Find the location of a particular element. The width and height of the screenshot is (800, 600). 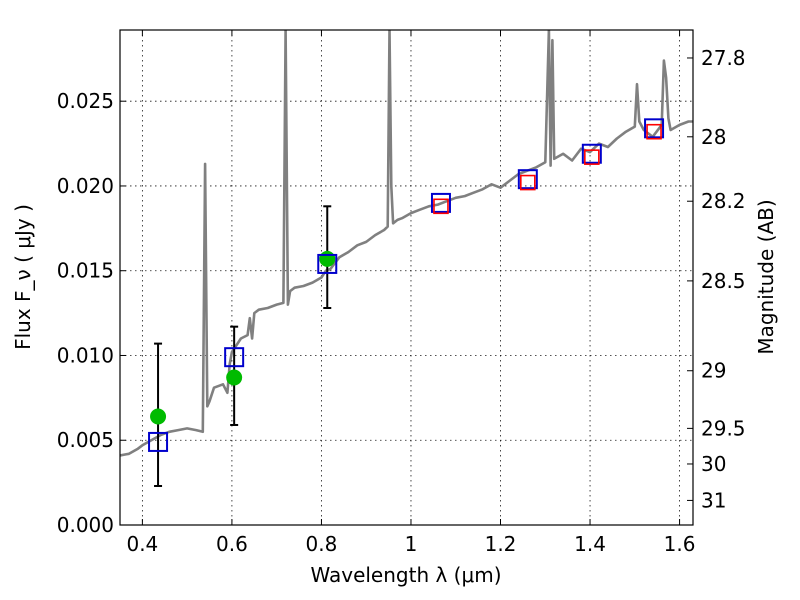

y2-tick-label: 27.8 is located at coordinates (723, 58).